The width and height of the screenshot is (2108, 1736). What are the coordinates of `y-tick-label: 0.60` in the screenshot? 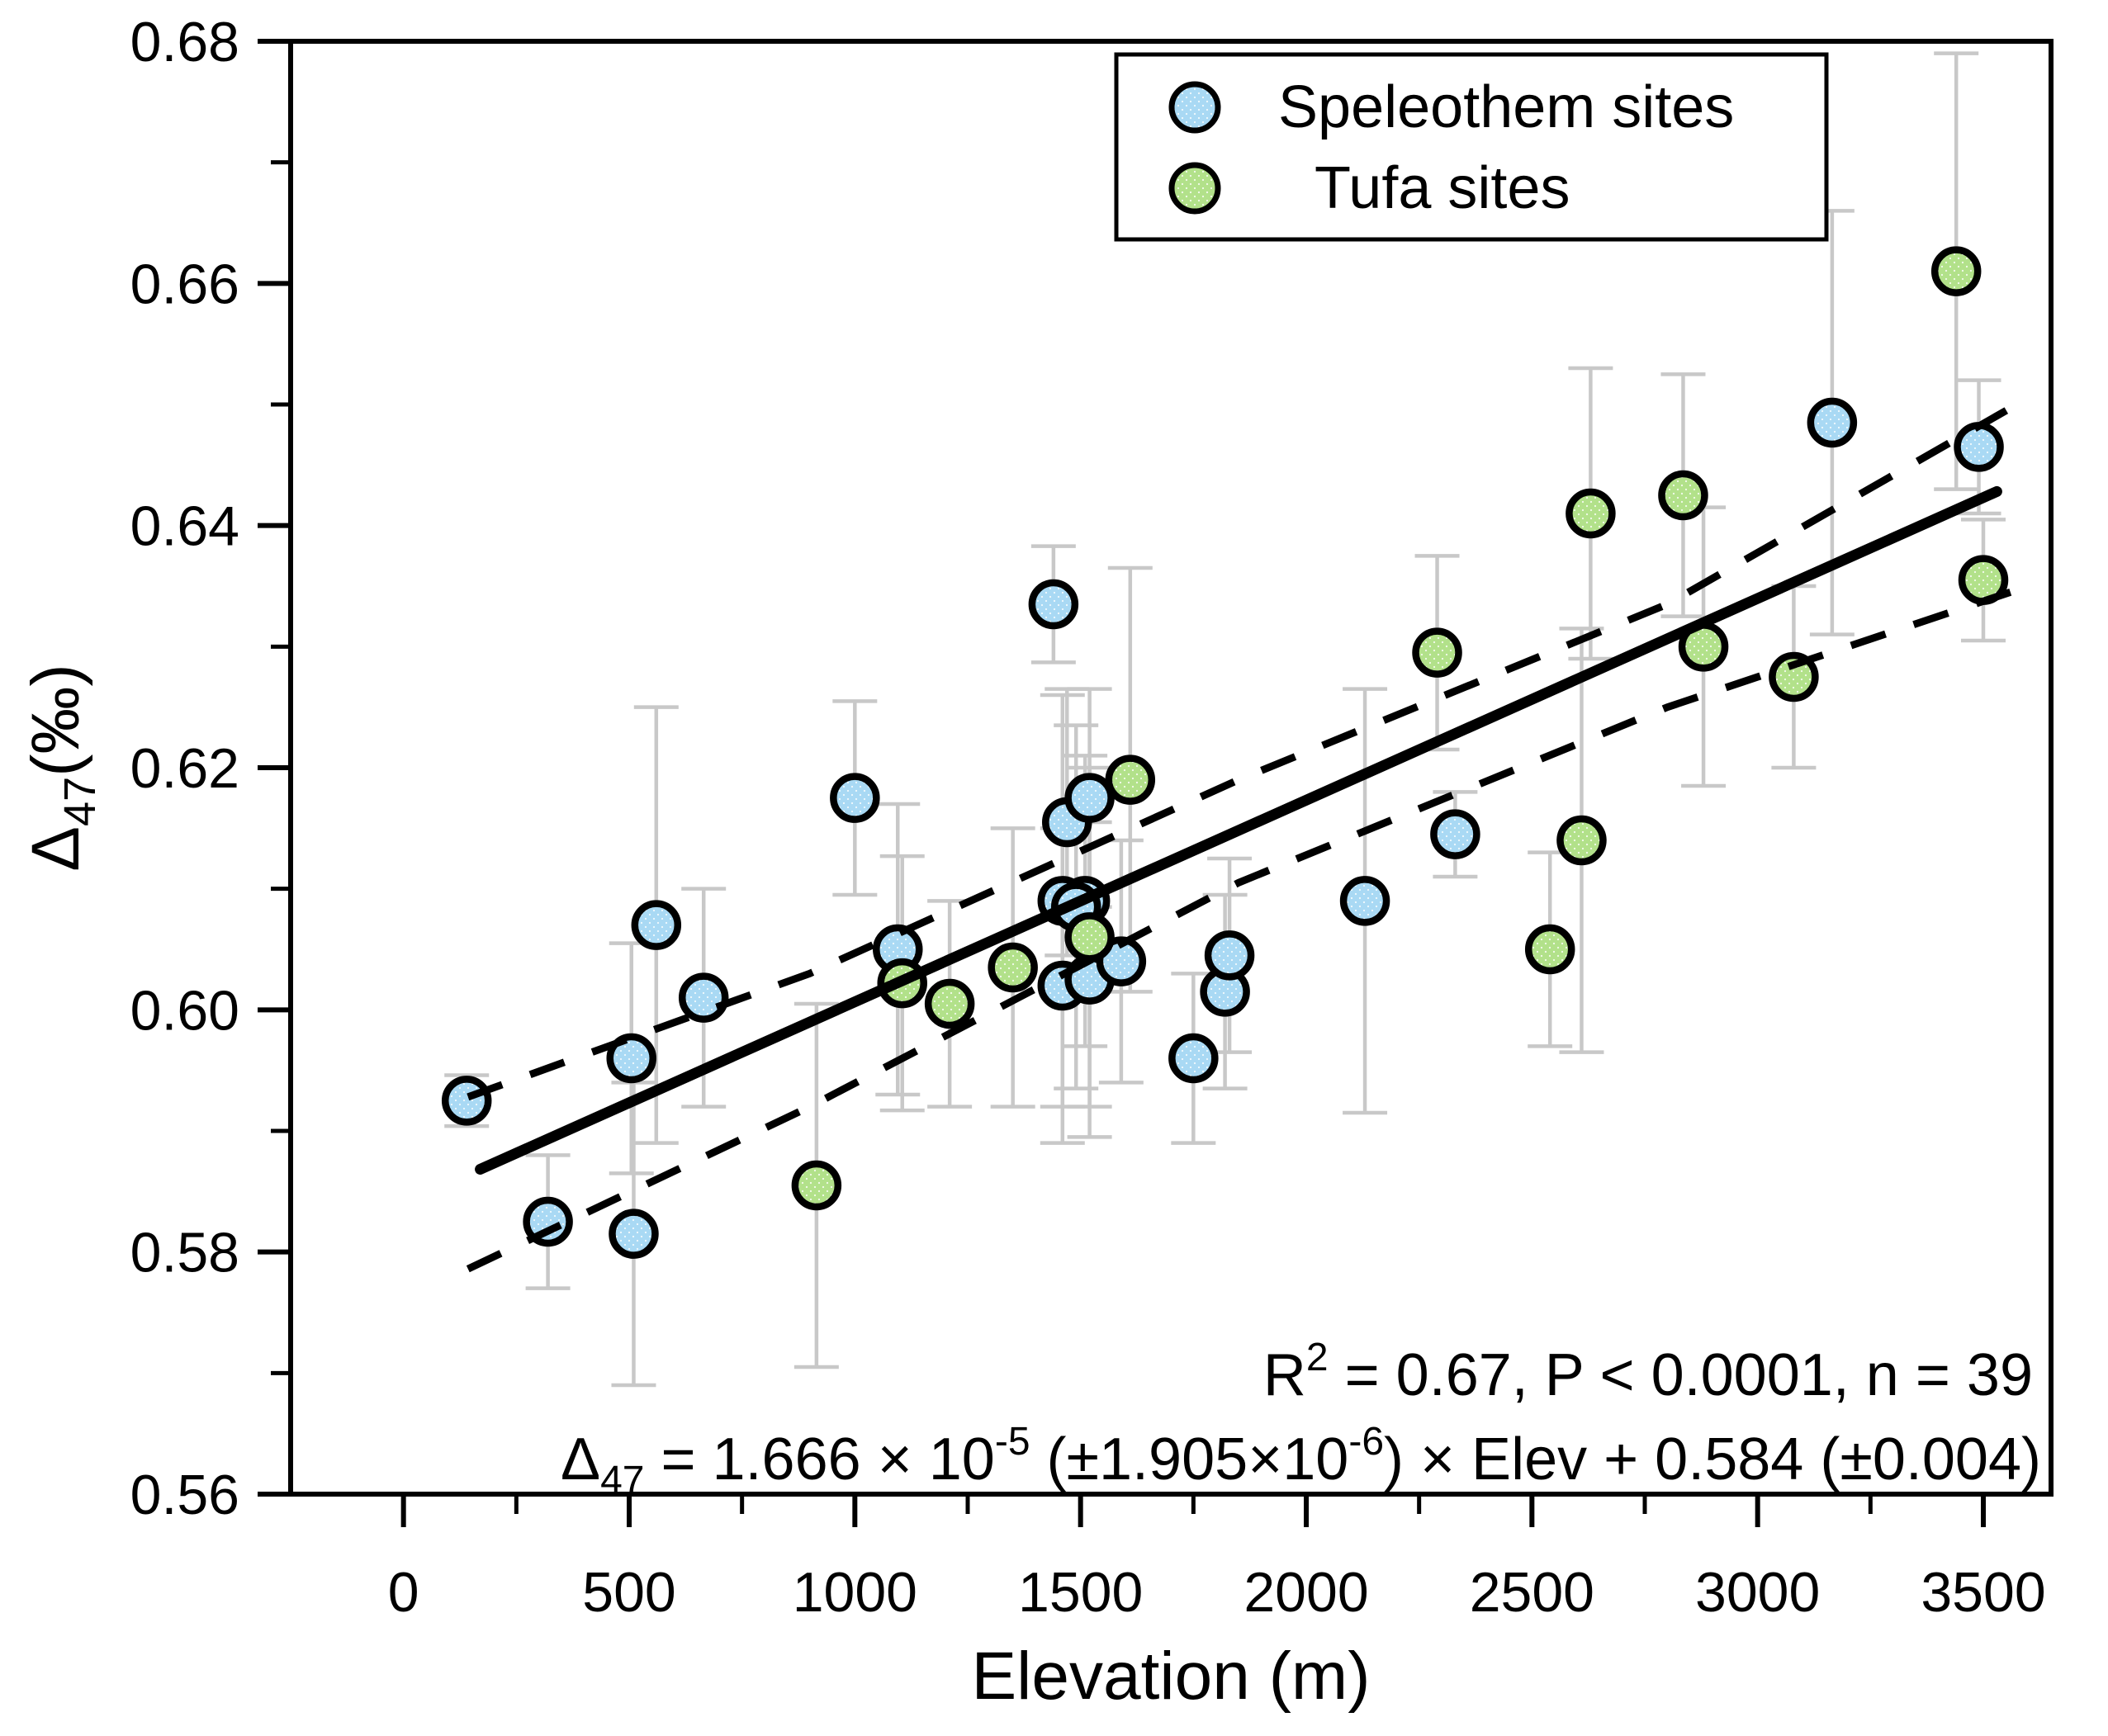 It's located at (184, 1010).